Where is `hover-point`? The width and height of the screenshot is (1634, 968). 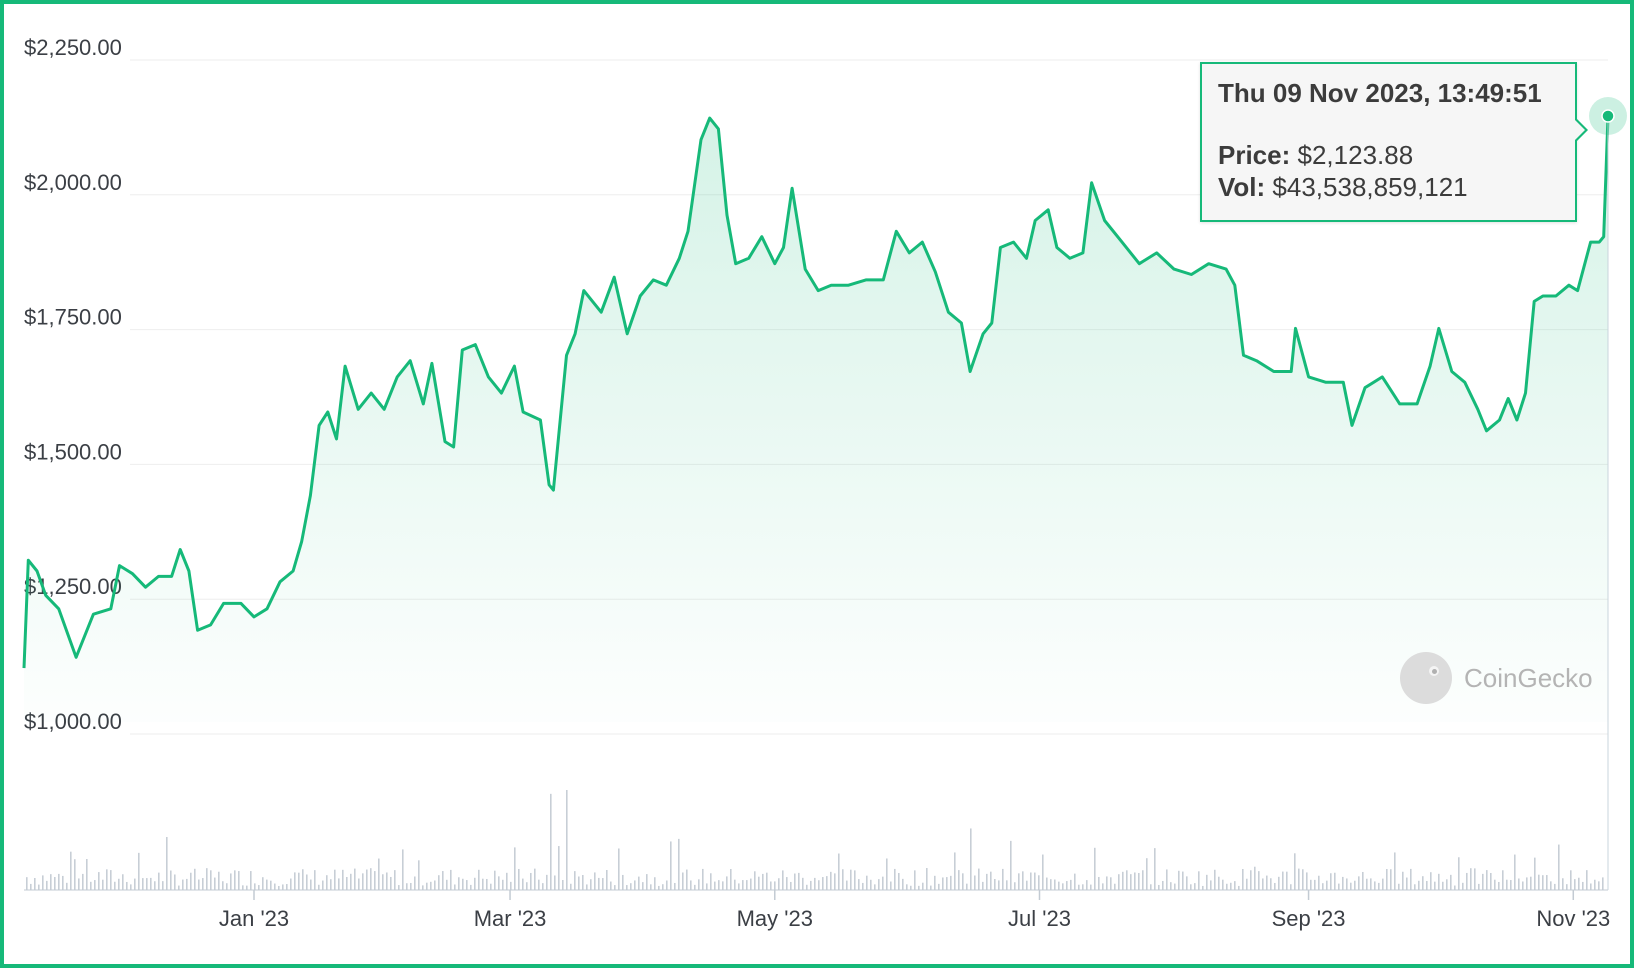 hover-point is located at coordinates (1608, 116).